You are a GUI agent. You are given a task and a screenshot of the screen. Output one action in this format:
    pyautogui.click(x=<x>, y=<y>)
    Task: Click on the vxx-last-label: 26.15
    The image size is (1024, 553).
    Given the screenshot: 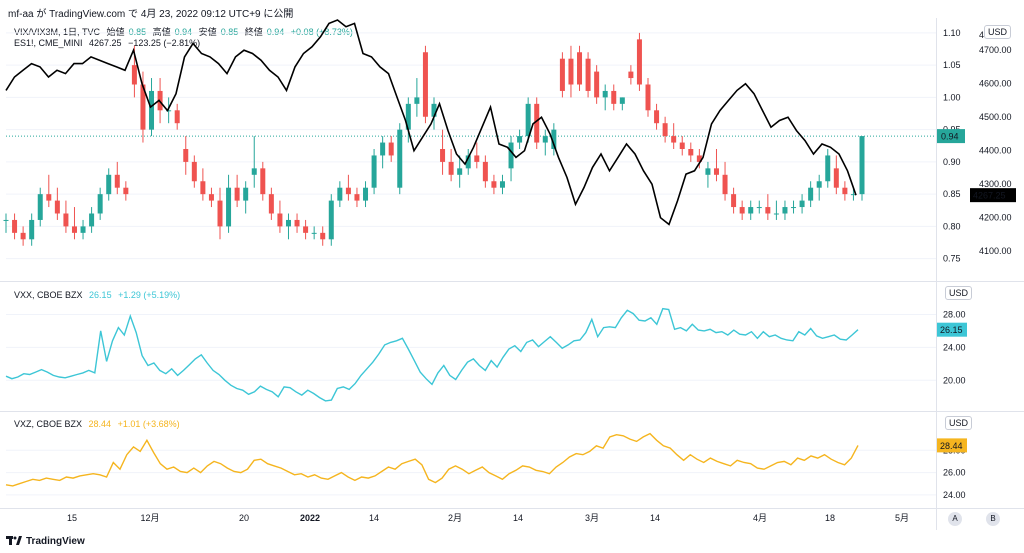 What is the action you would take?
    pyautogui.click(x=951, y=330)
    